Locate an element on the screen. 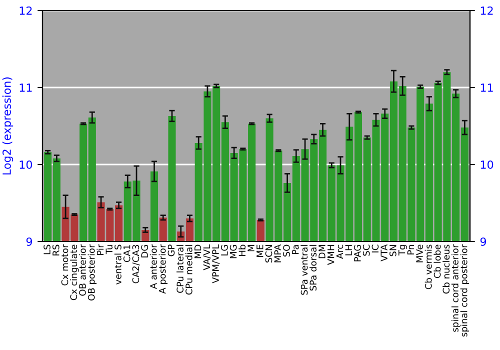 This screenshot has height=350, width=500. y2-tick-label: 12 is located at coordinates (486, 10).